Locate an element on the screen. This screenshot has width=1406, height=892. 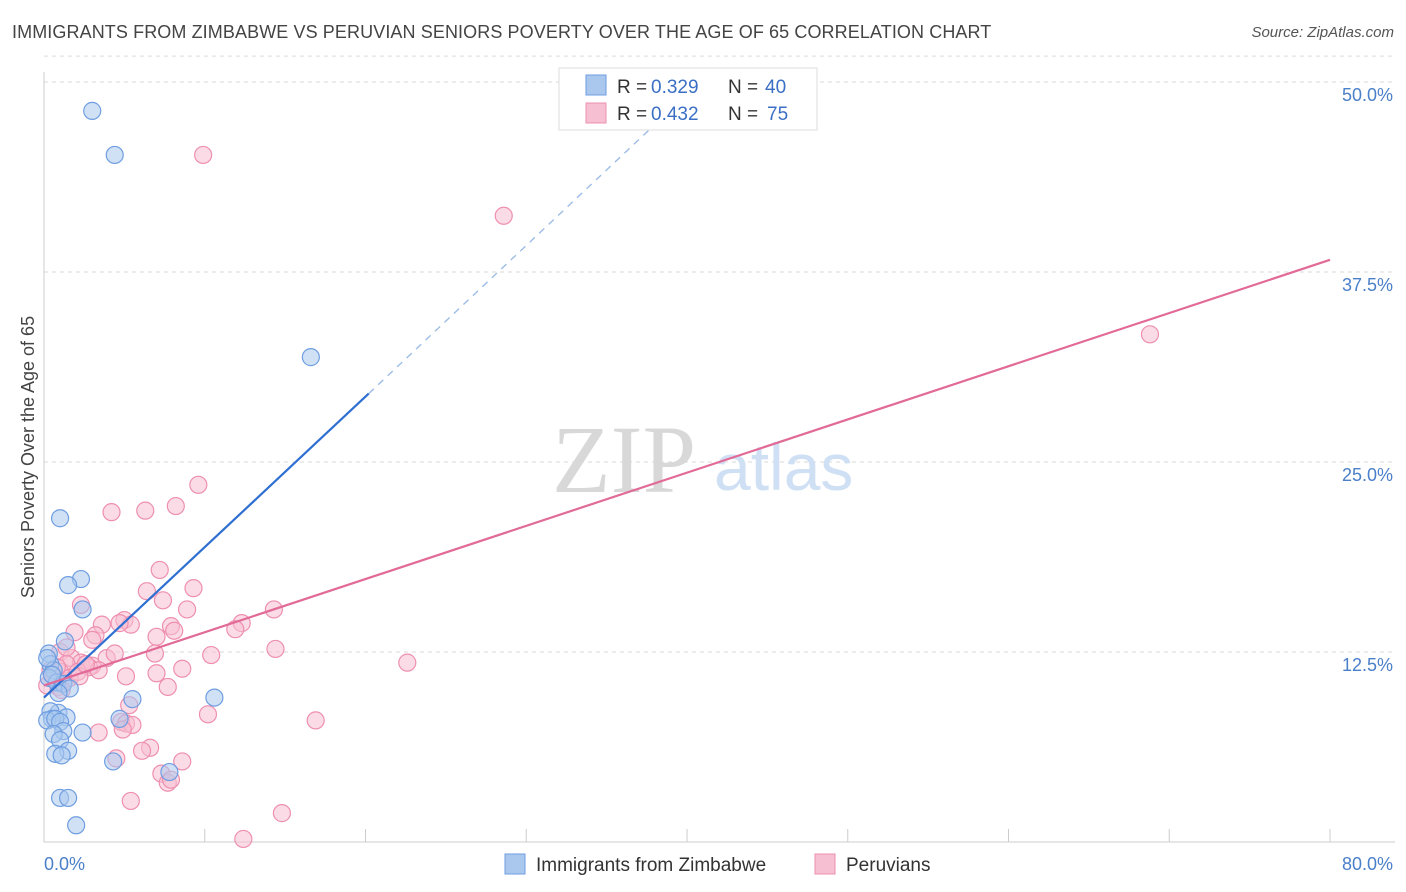
x-ticks is located at coordinates (767, 835).